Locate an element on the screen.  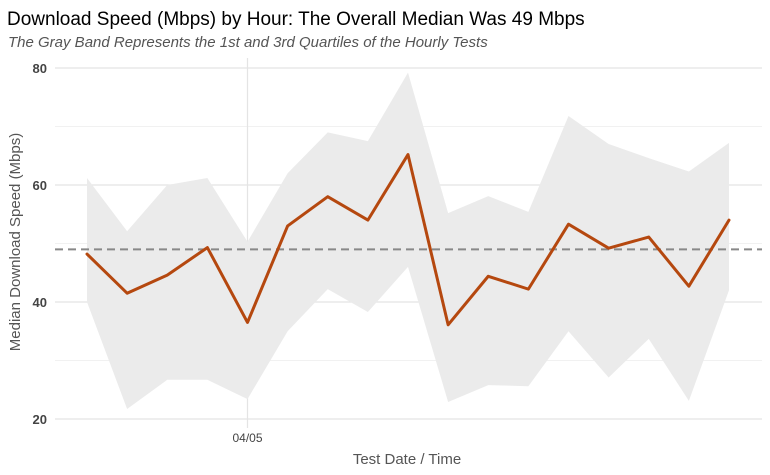
y-tick-label: 40 is located at coordinates (40, 302).